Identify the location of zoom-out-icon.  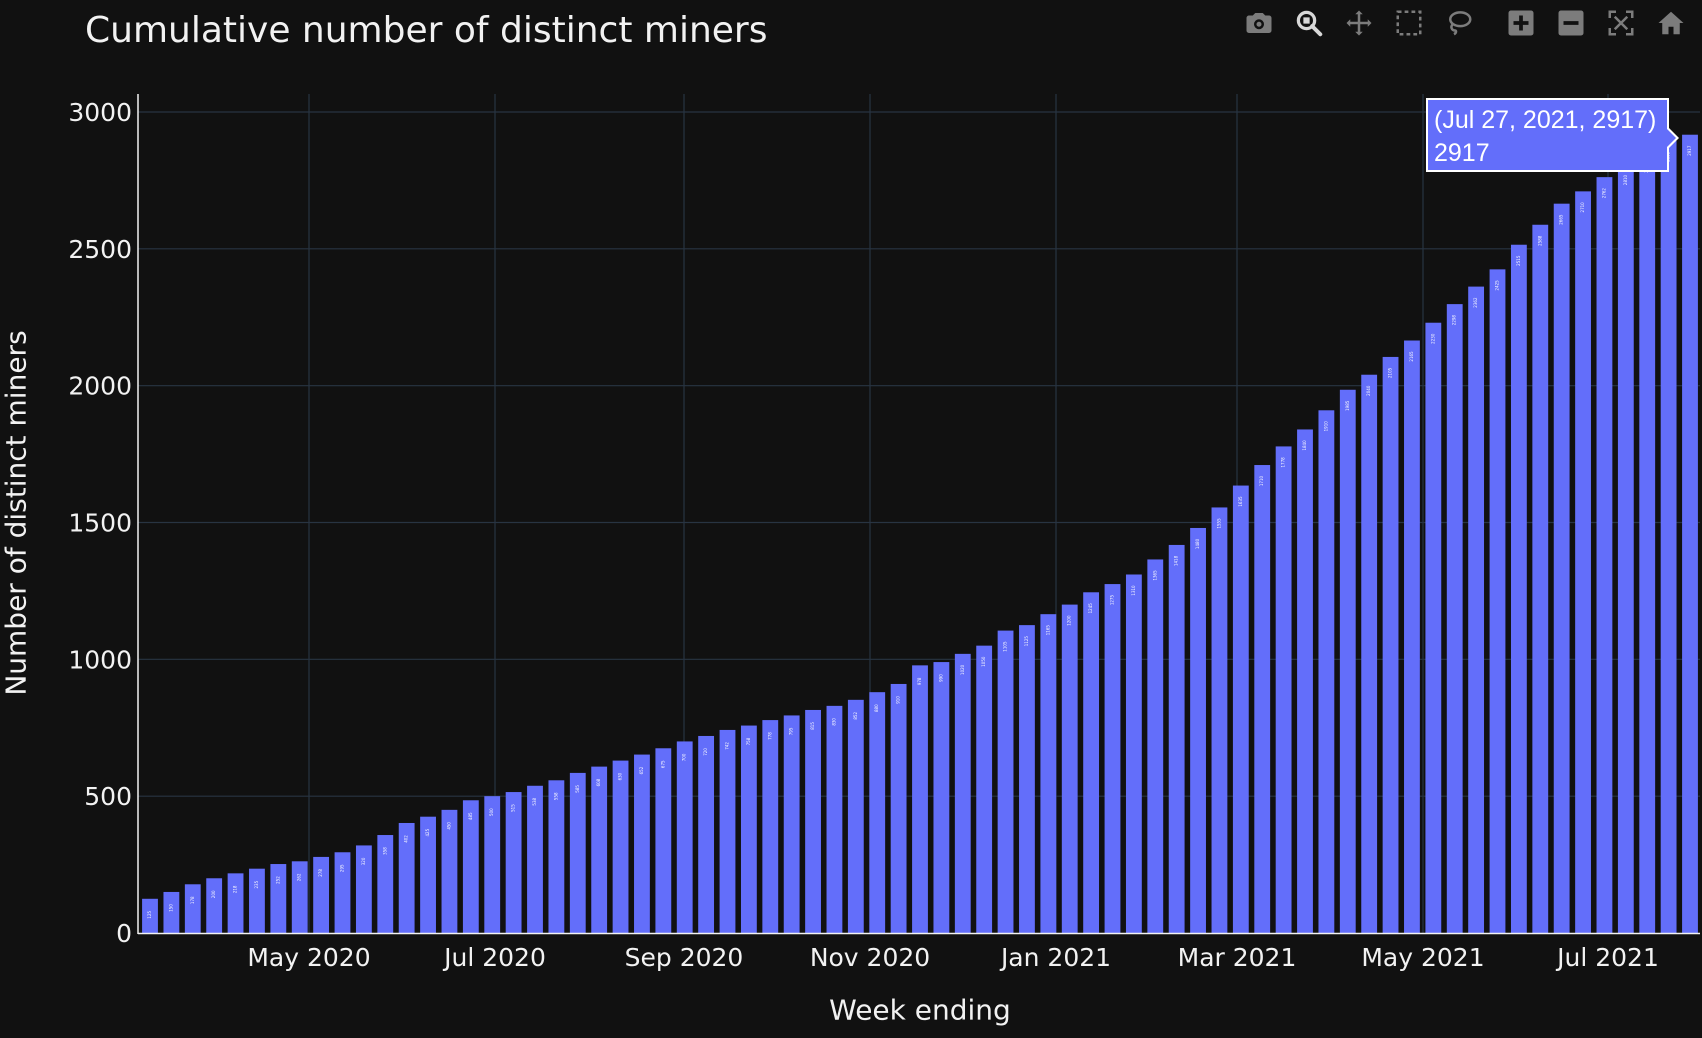
(1571, 23).